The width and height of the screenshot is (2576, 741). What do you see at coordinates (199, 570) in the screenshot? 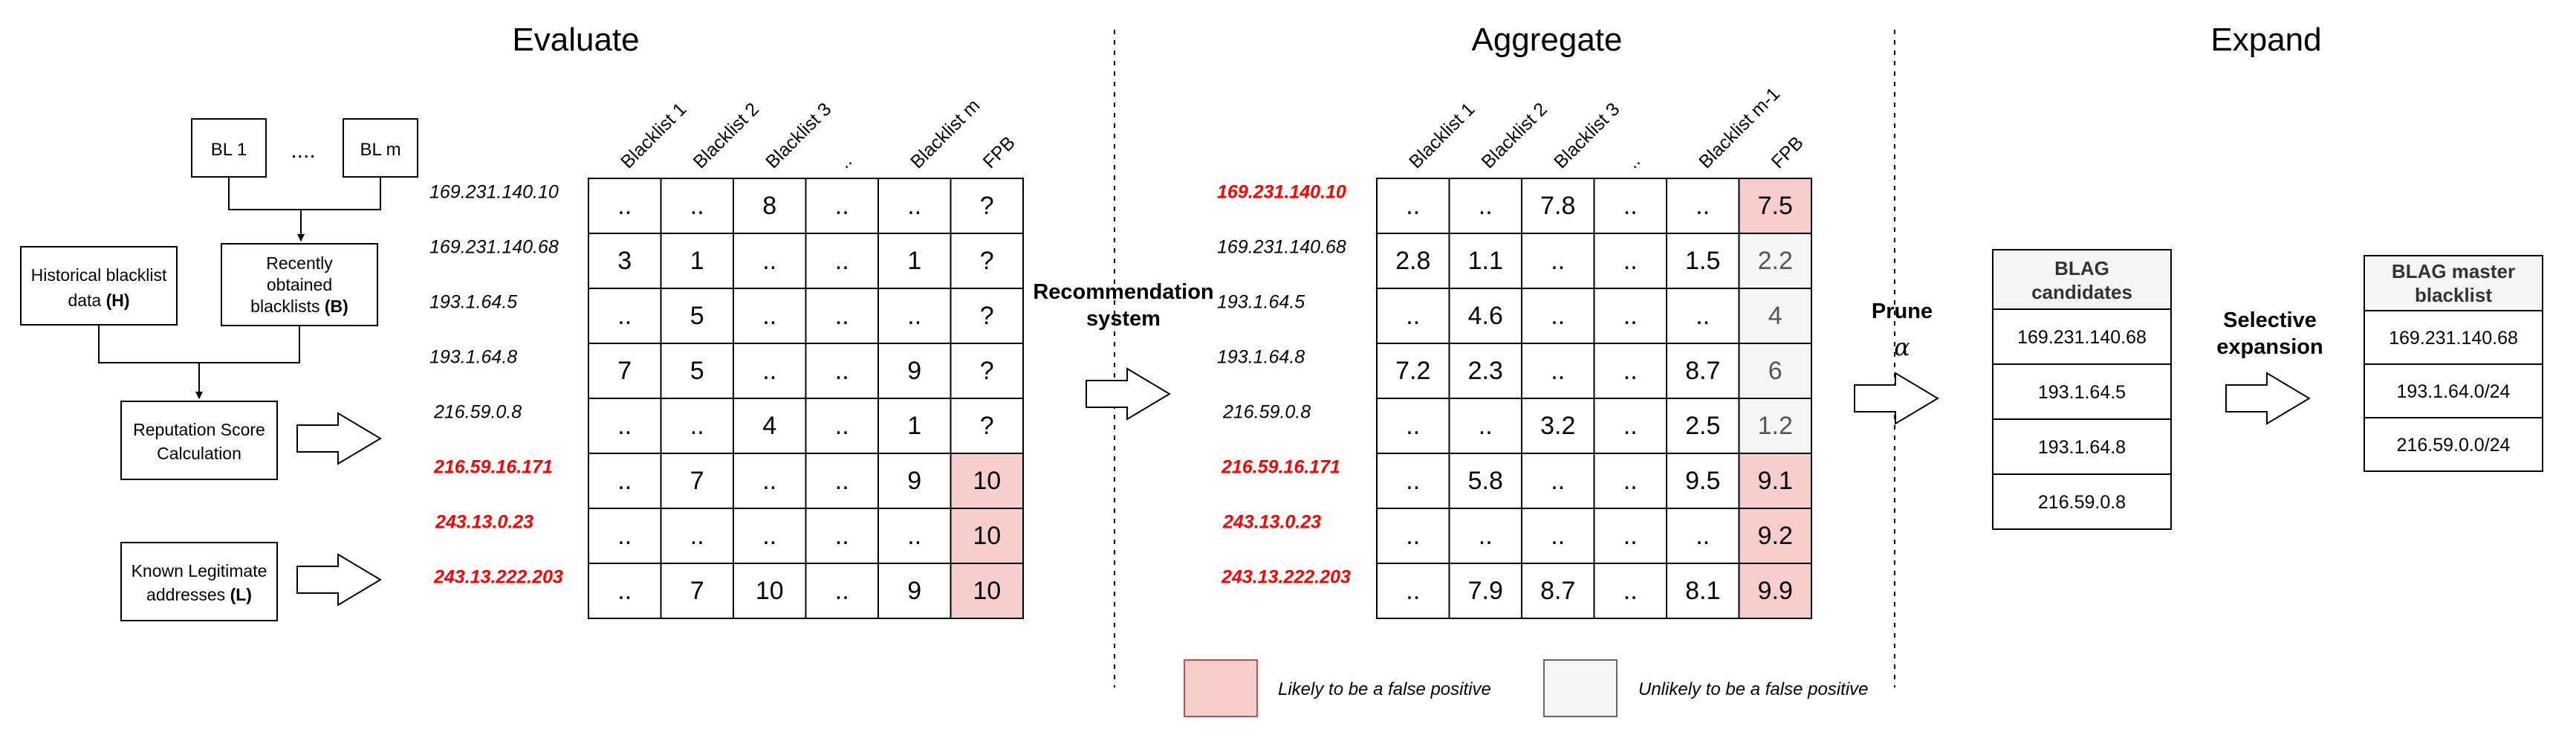
I see `known-line-1: Known Legitimate` at bounding box center [199, 570].